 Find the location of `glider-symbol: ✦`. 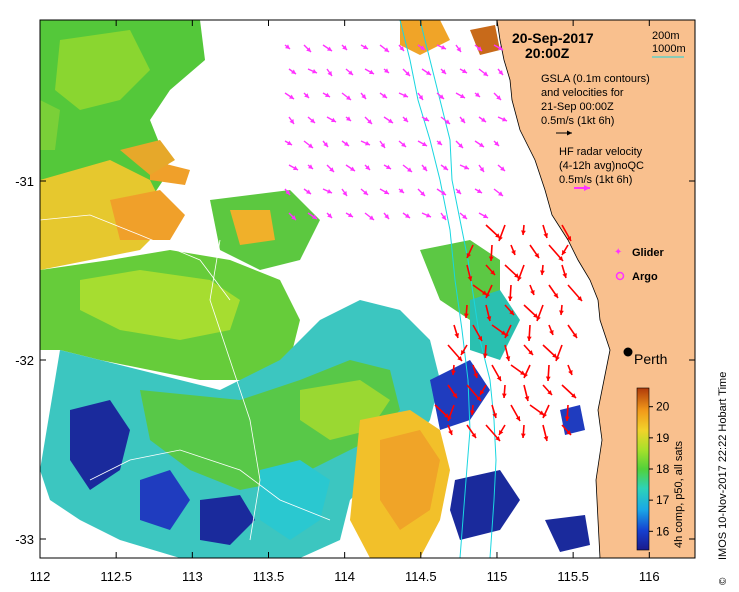

glider-symbol: ✦ is located at coordinates (618, 252).